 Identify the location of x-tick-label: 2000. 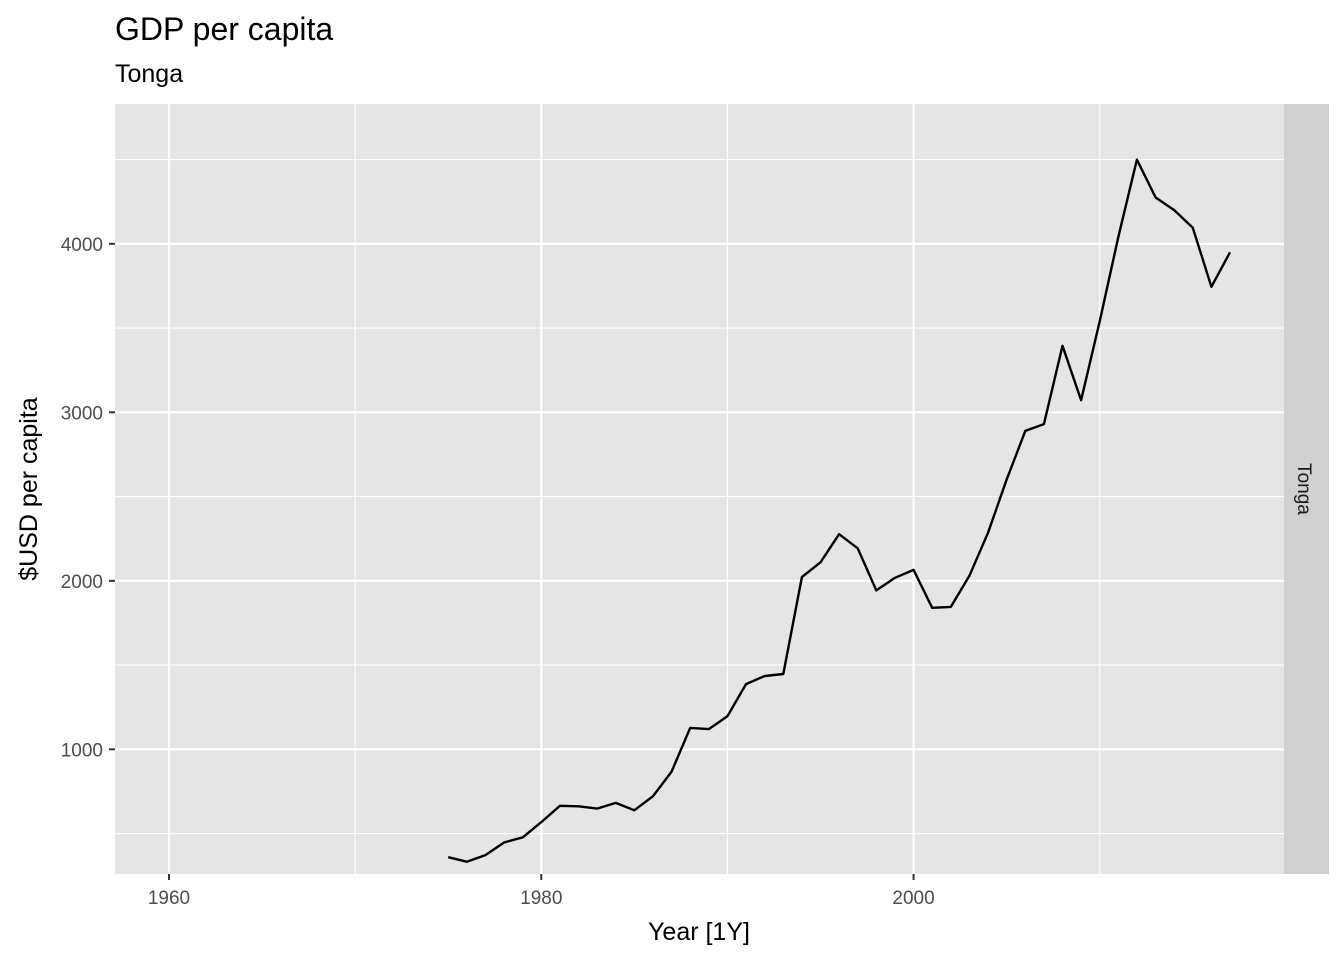
(913, 898).